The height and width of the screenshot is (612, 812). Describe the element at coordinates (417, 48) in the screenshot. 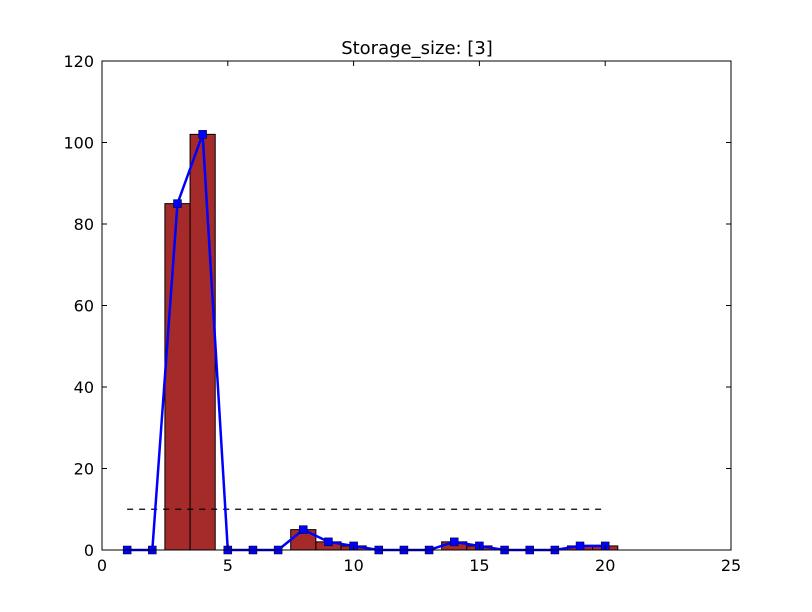

I see `chart-title: Storage_size: [3]` at that location.